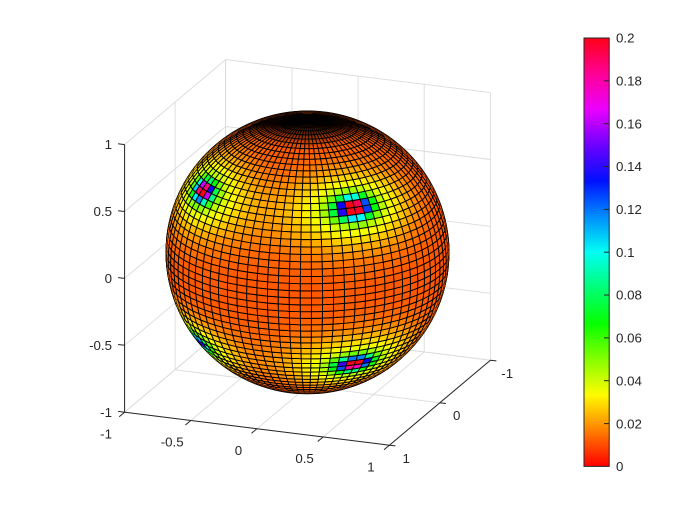 This screenshot has width=700, height=525. Describe the element at coordinates (629, 338) in the screenshot. I see `svg-text: 0.06` at that location.